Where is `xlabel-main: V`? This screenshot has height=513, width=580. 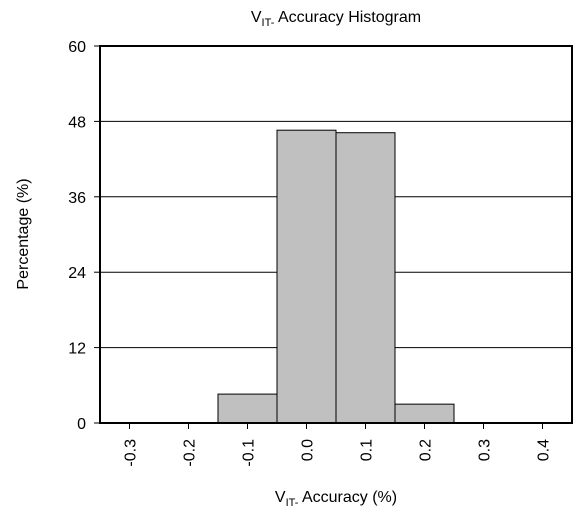 xlabel-main: V is located at coordinates (280, 497).